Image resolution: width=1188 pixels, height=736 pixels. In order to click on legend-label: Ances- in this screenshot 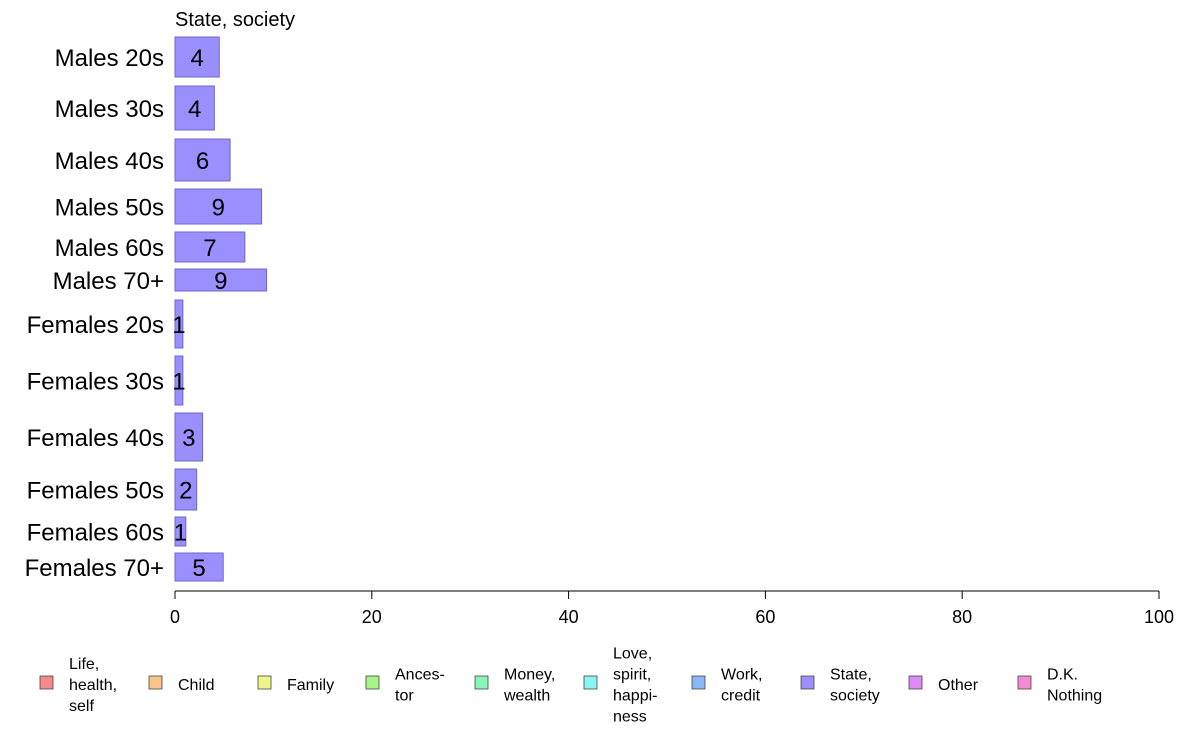, I will do `click(420, 675)`.